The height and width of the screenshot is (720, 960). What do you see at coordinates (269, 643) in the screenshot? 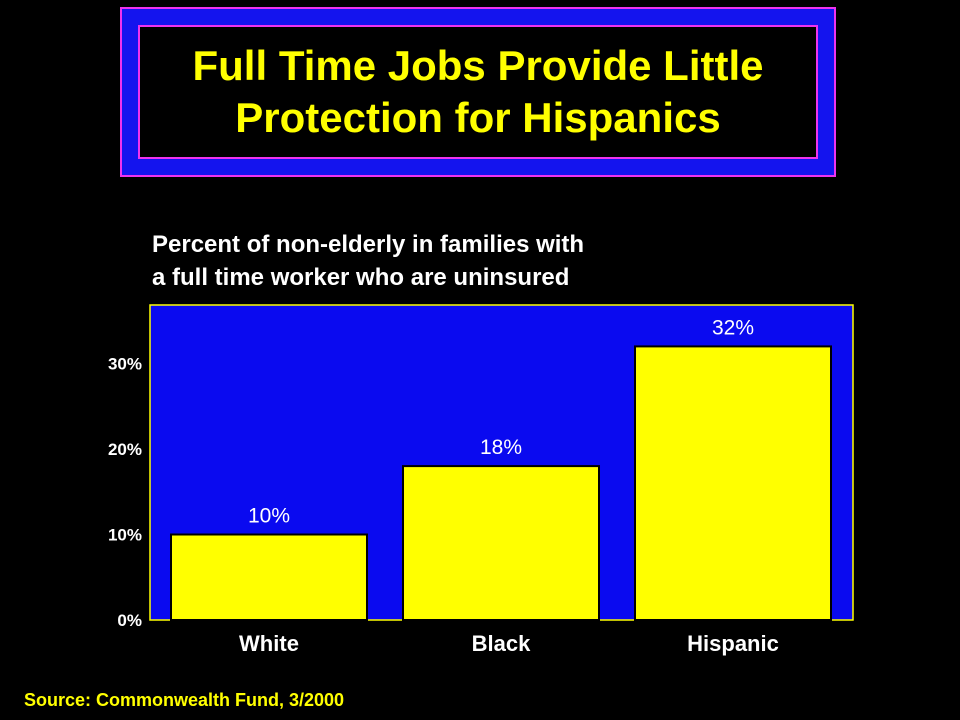
I see `x-category-label: White` at bounding box center [269, 643].